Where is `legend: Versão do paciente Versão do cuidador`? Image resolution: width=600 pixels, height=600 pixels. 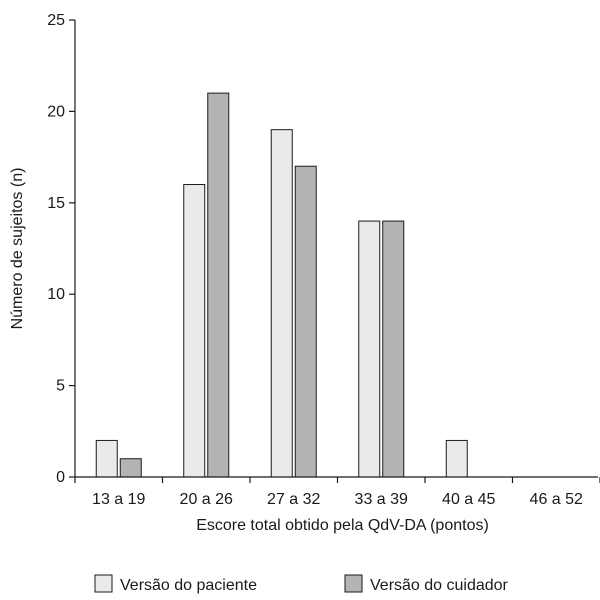
legend: Versão do paciente Versão do cuidador is located at coordinates (301, 584).